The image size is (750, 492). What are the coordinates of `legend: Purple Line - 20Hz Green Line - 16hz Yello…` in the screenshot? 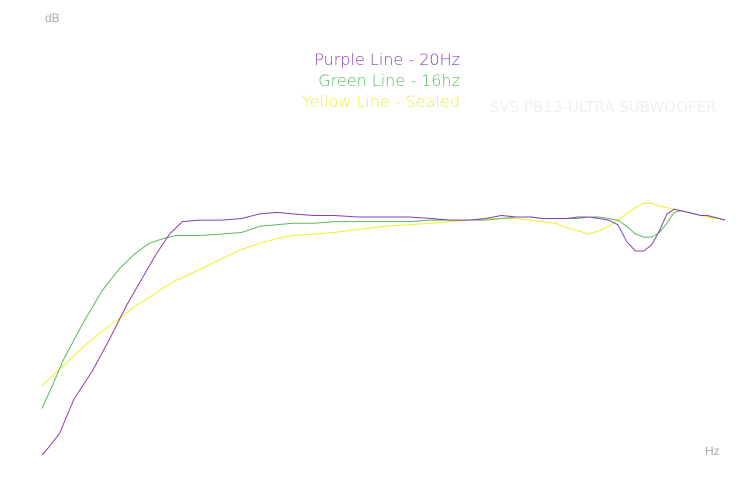 It's located at (381, 80).